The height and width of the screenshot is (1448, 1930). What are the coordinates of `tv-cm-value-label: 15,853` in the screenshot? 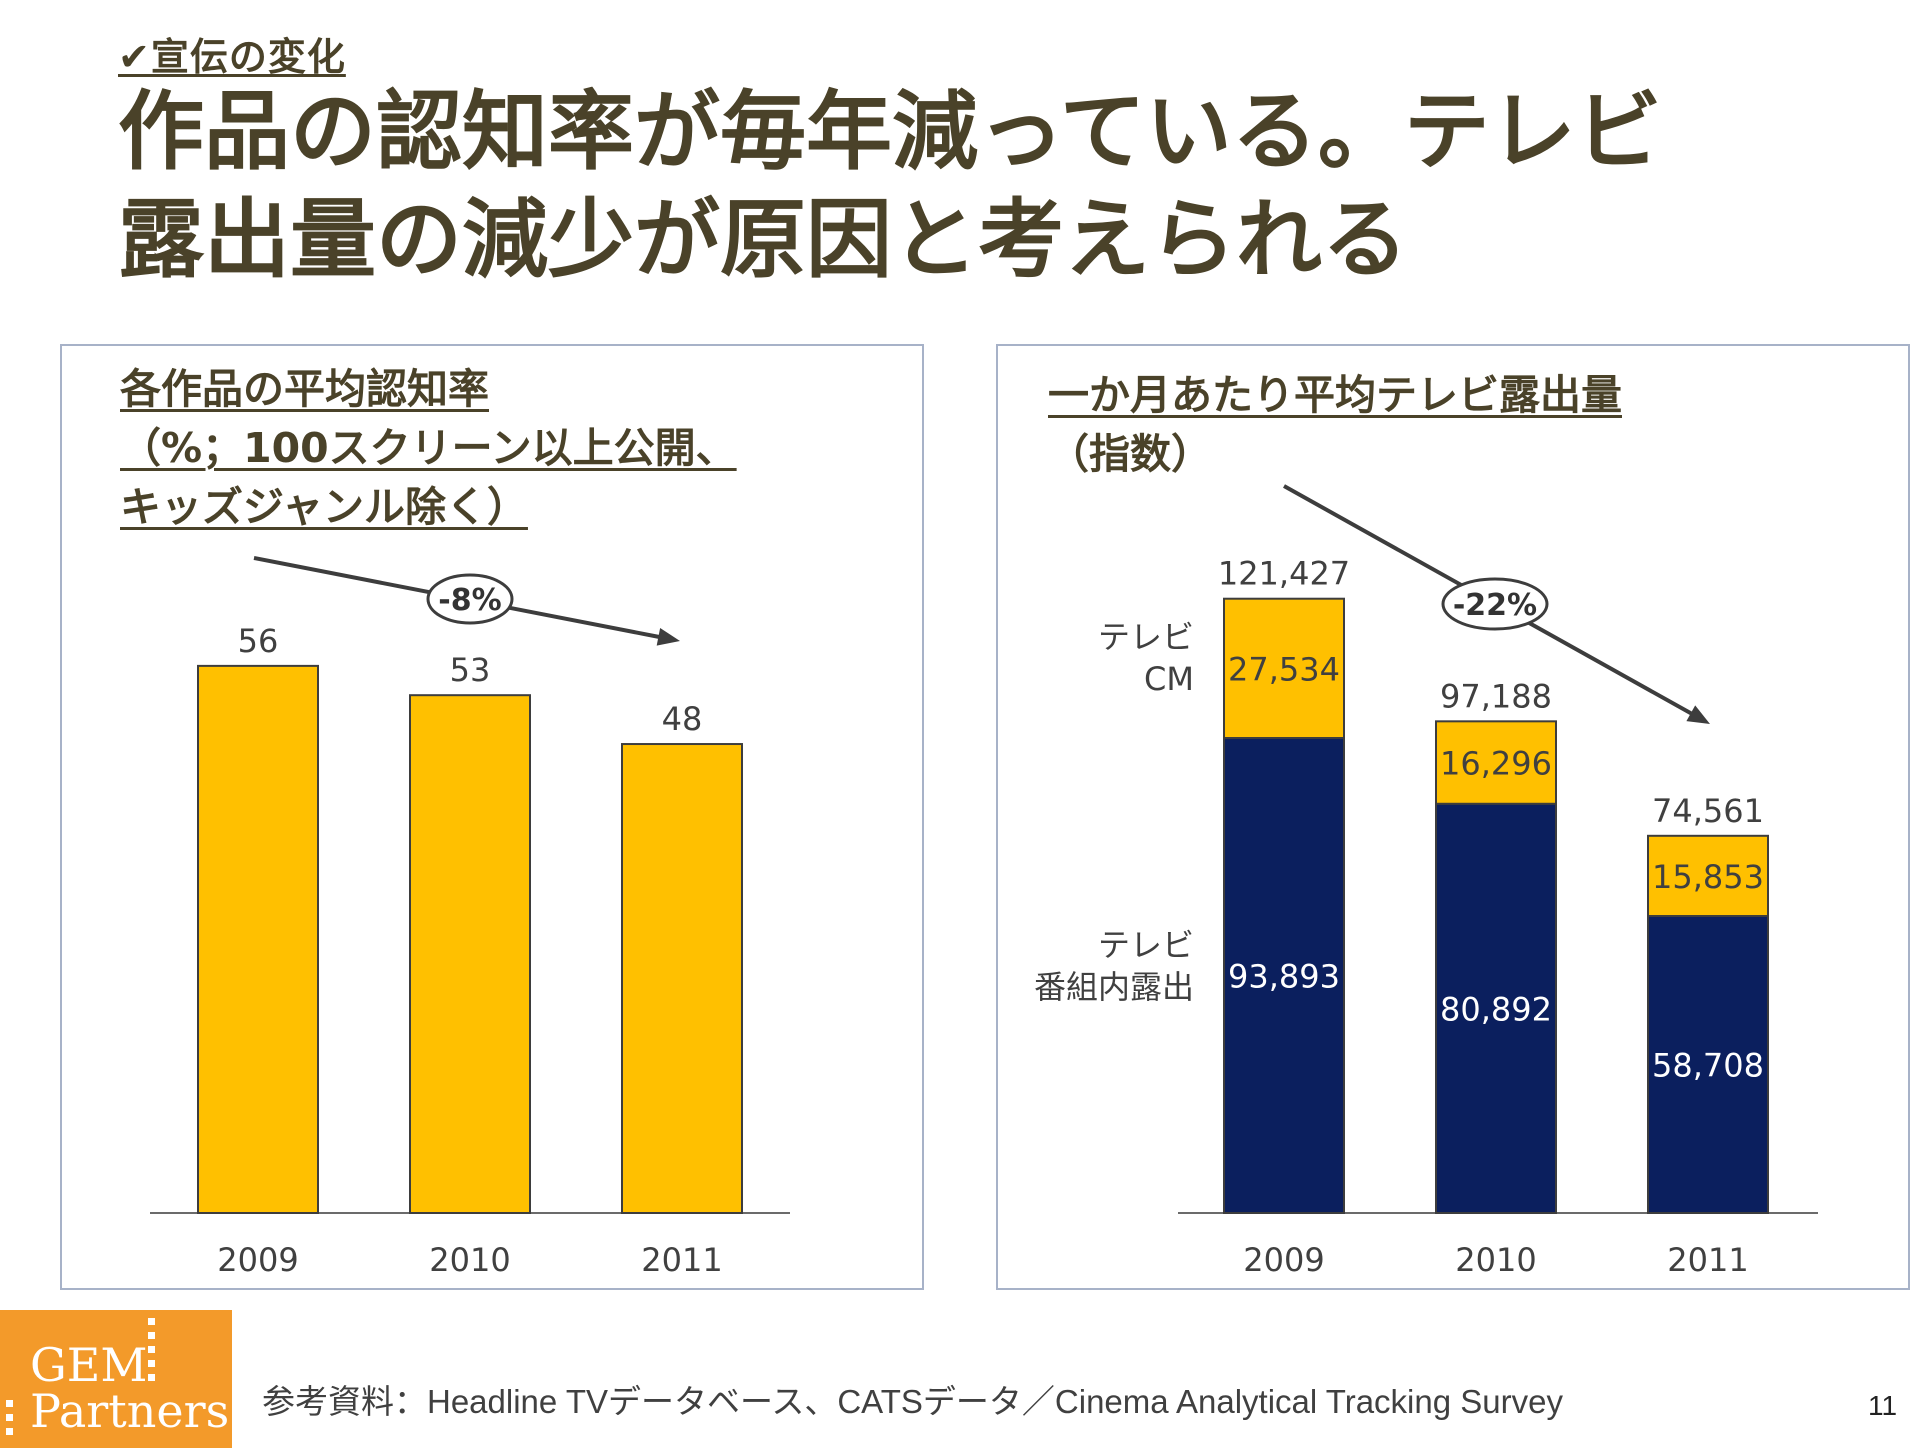 It's located at (1708, 877).